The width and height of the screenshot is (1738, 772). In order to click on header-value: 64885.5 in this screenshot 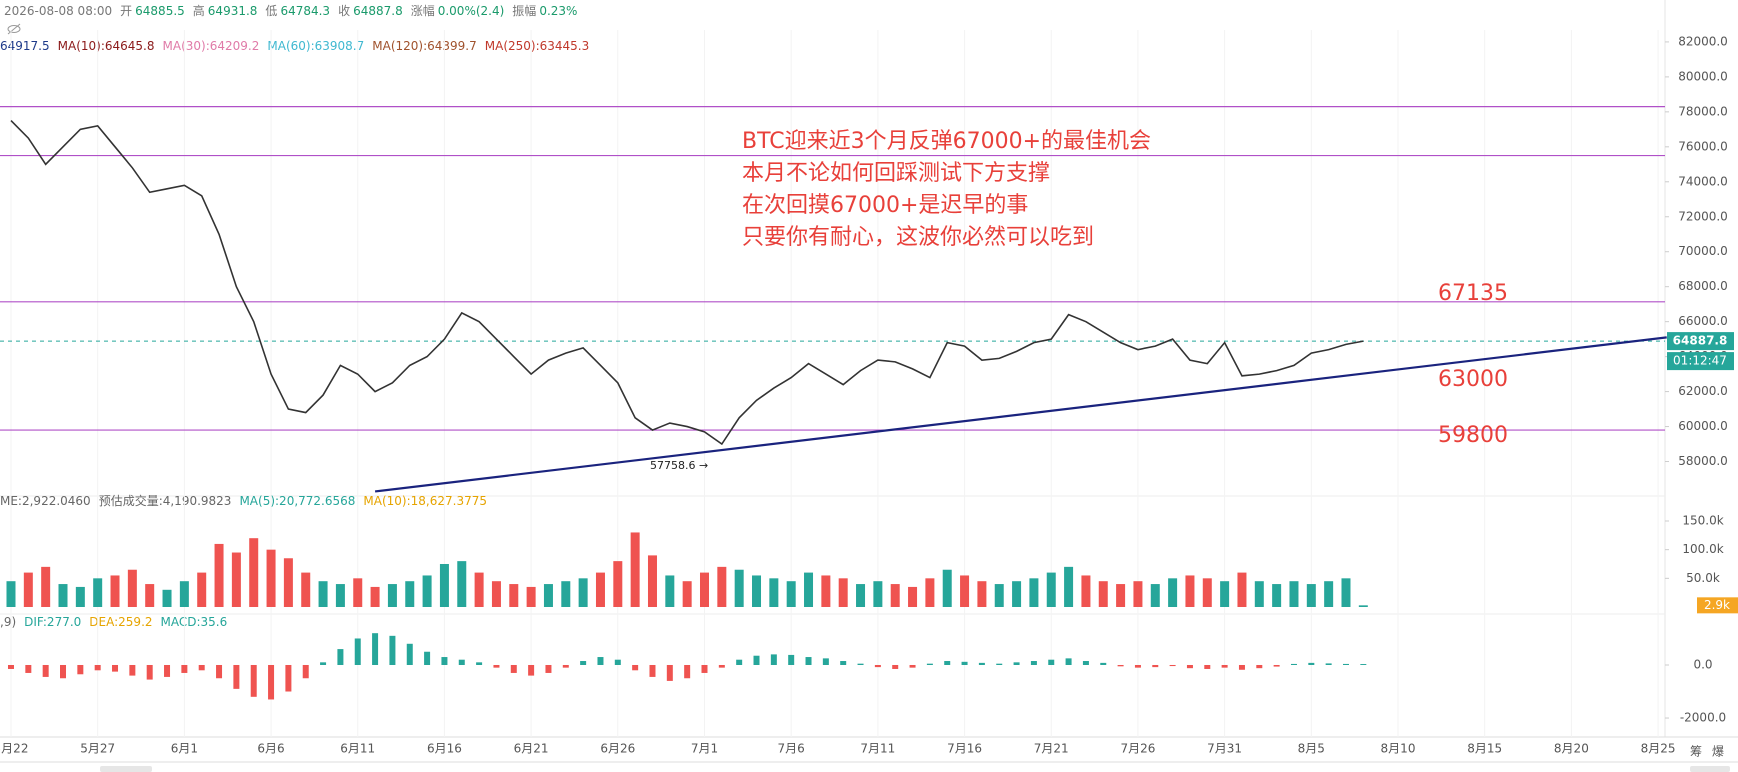, I will do `click(160, 11)`.